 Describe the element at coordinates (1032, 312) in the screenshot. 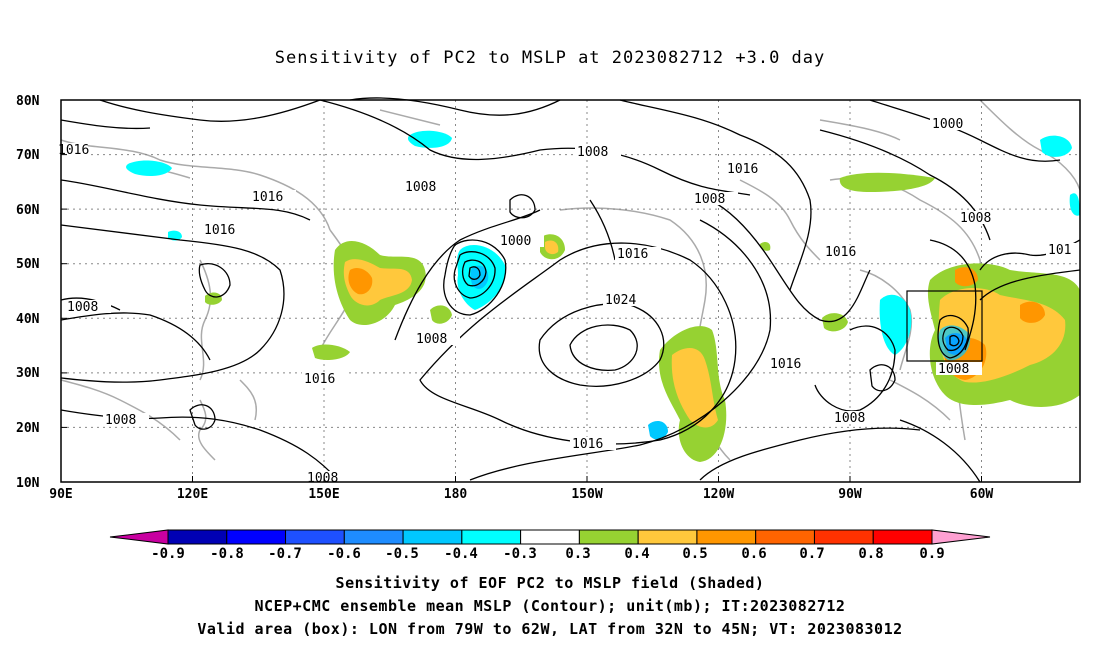

I see `shade-orange-atlantic2` at that location.